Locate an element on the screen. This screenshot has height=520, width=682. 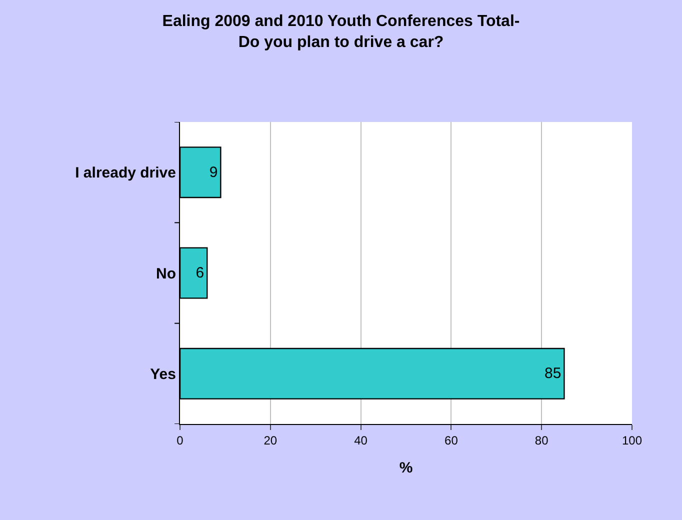
x-tick-label: 60 is located at coordinates (451, 440).